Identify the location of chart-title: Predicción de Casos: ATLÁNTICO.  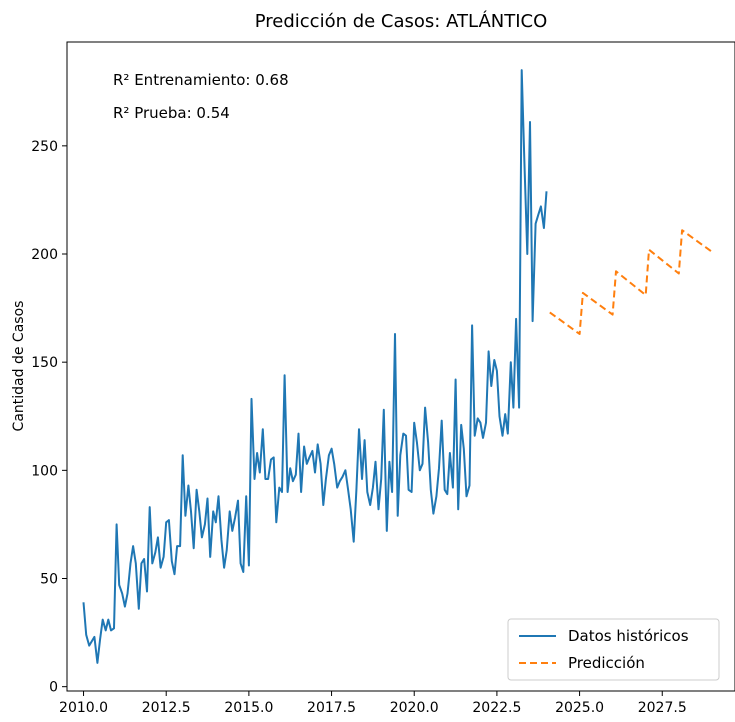
(401, 21).